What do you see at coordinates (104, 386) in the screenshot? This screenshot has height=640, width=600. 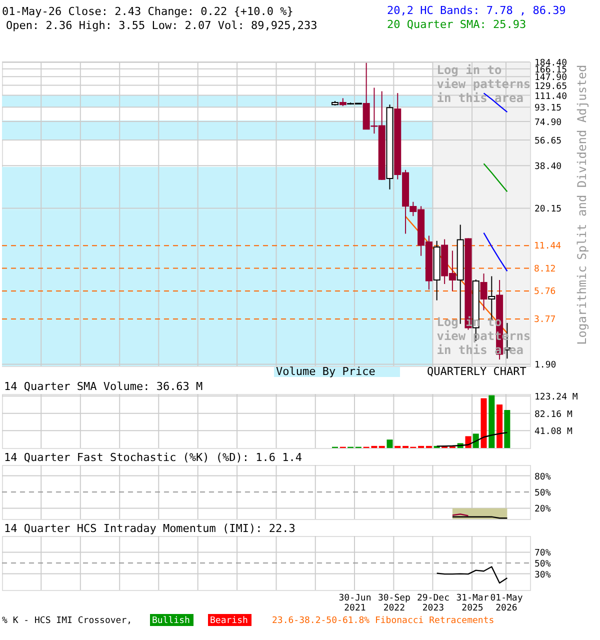 I see `chart-title: 14 Quarter SMA Volume: 36.63 M` at bounding box center [104, 386].